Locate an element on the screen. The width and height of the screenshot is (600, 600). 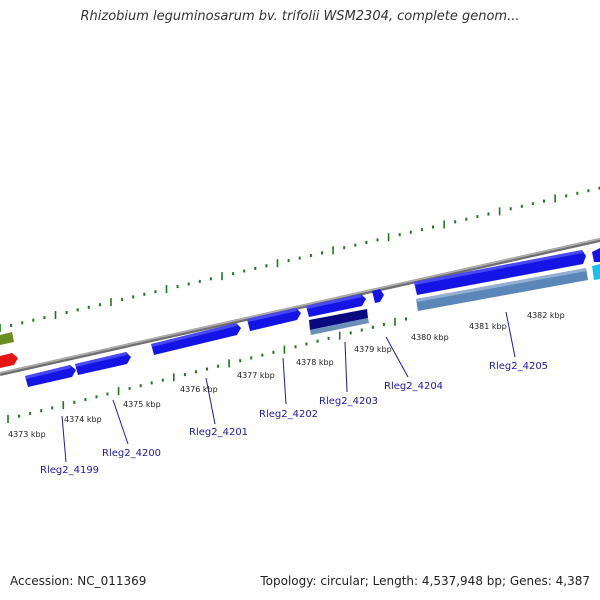
gene-label-rleg2-4199: Rleg2_4199 is located at coordinates (69, 470).